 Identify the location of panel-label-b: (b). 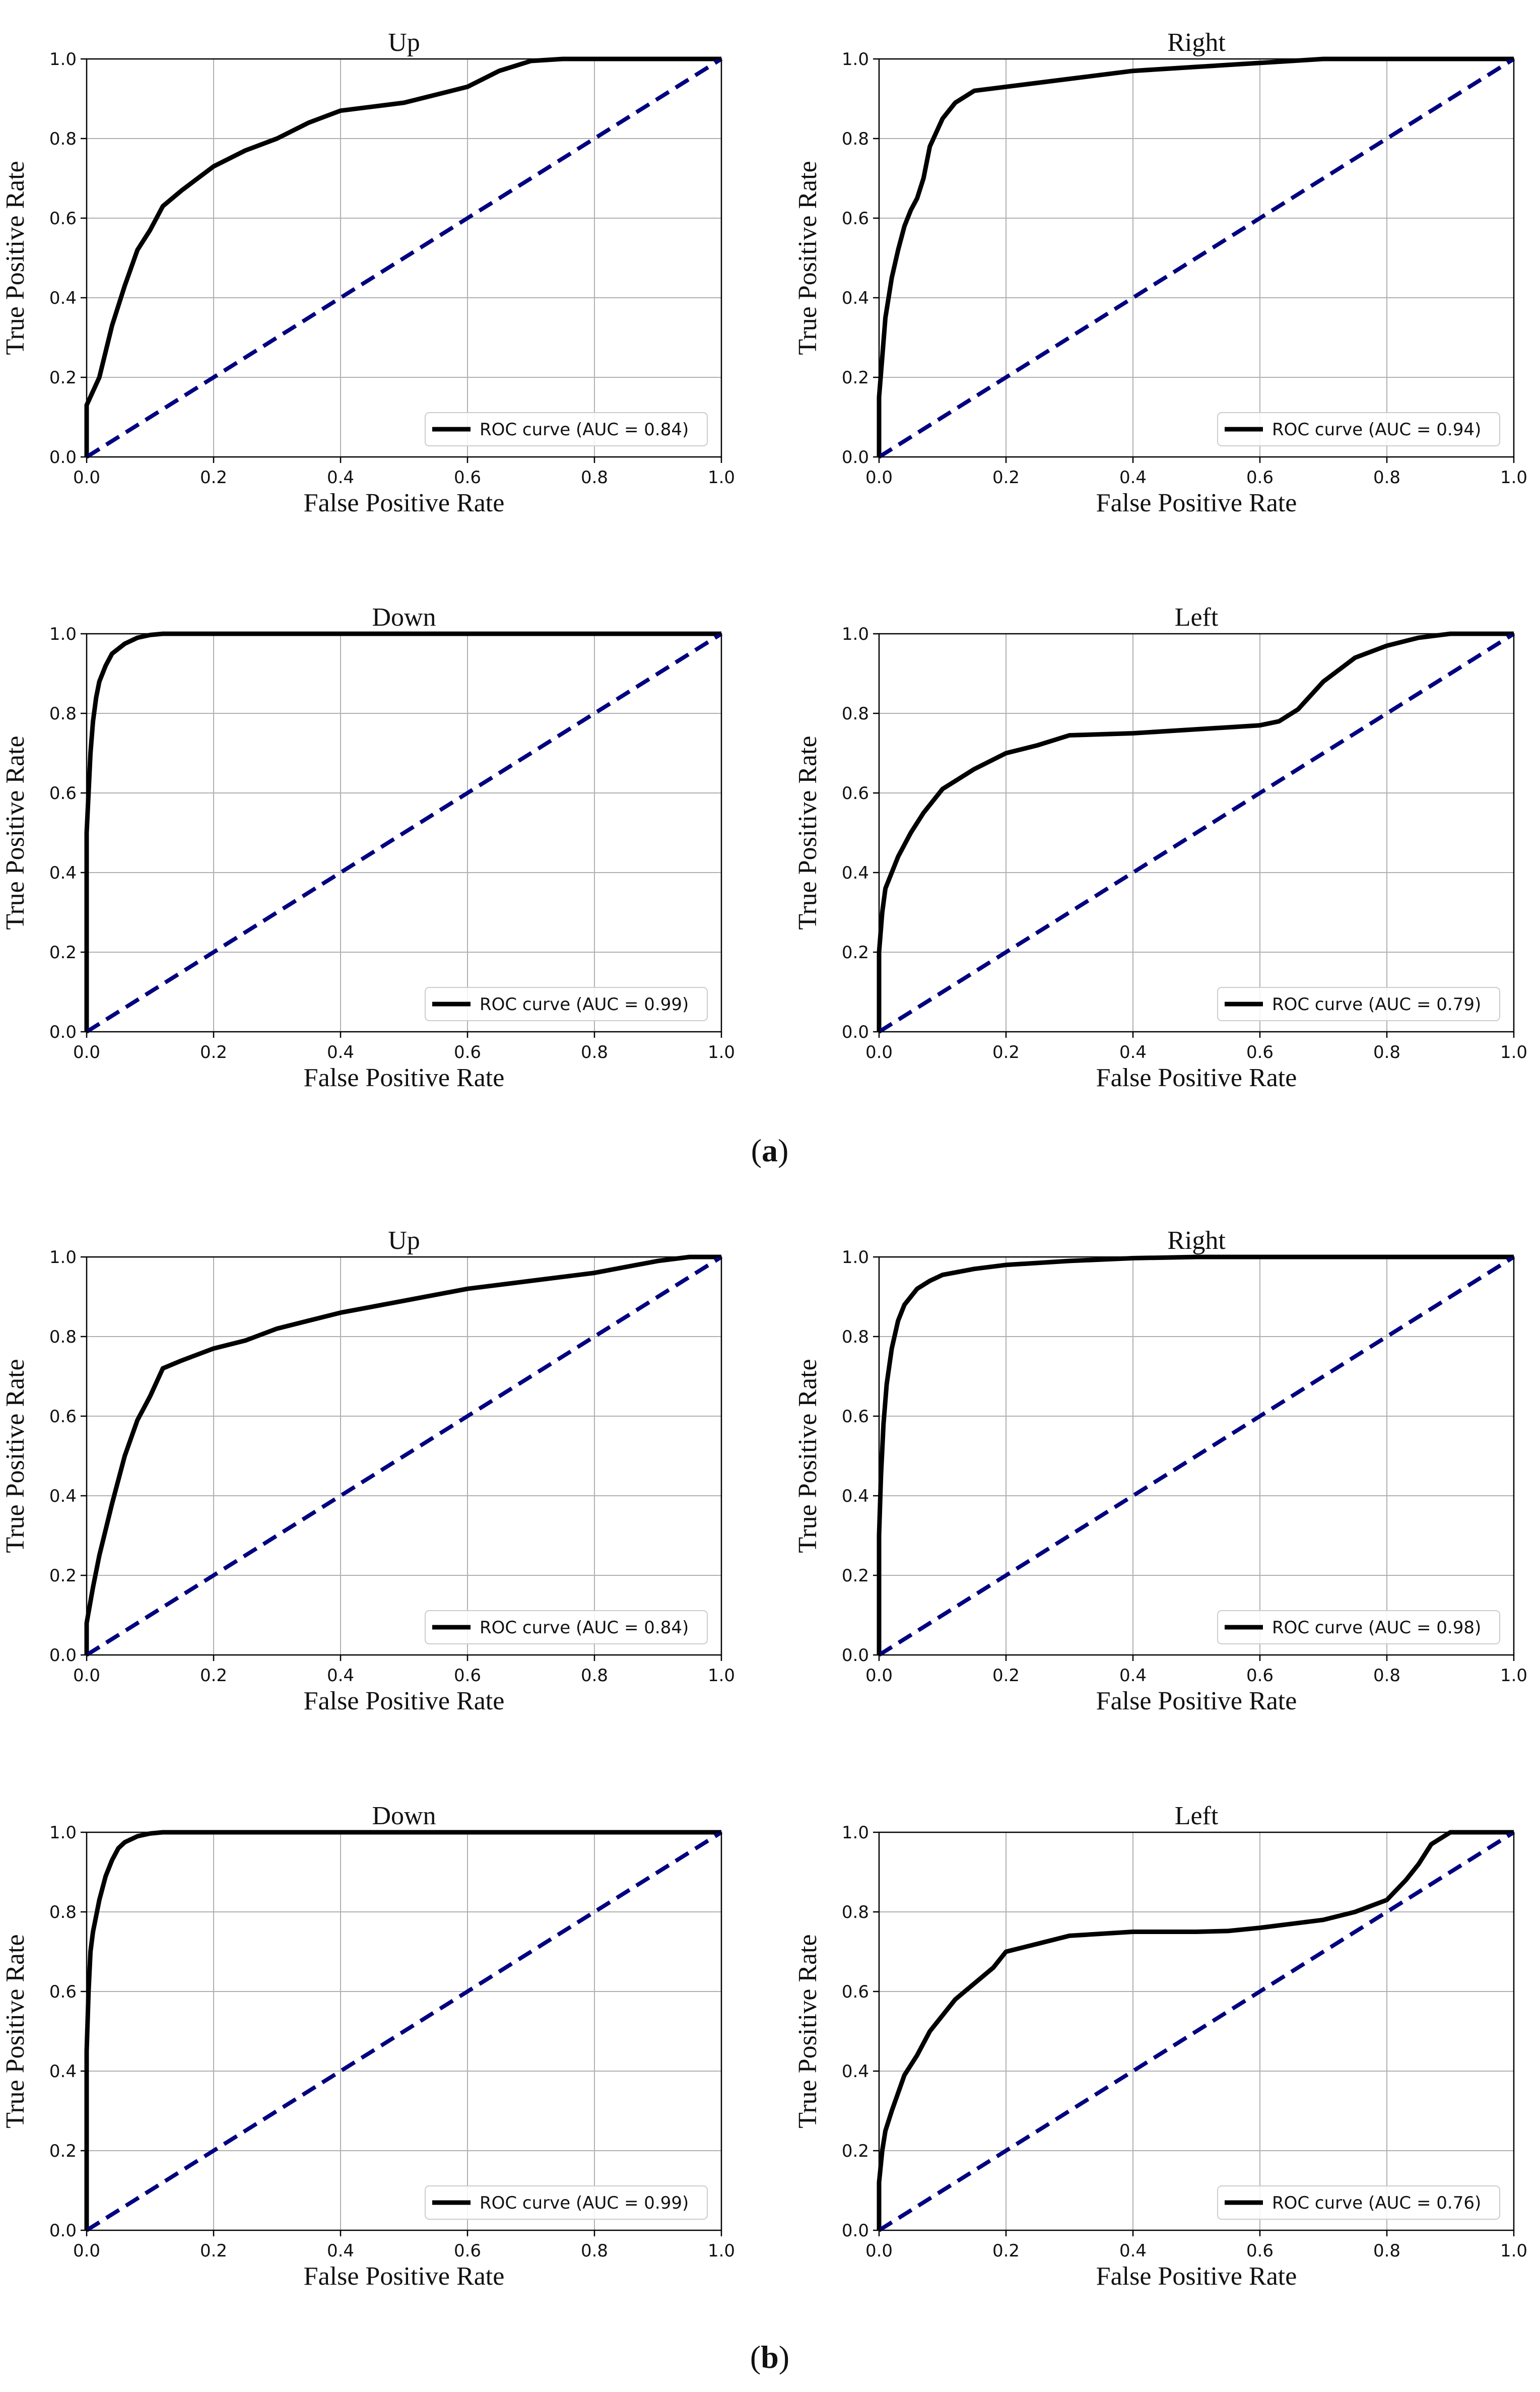
(769, 2357).